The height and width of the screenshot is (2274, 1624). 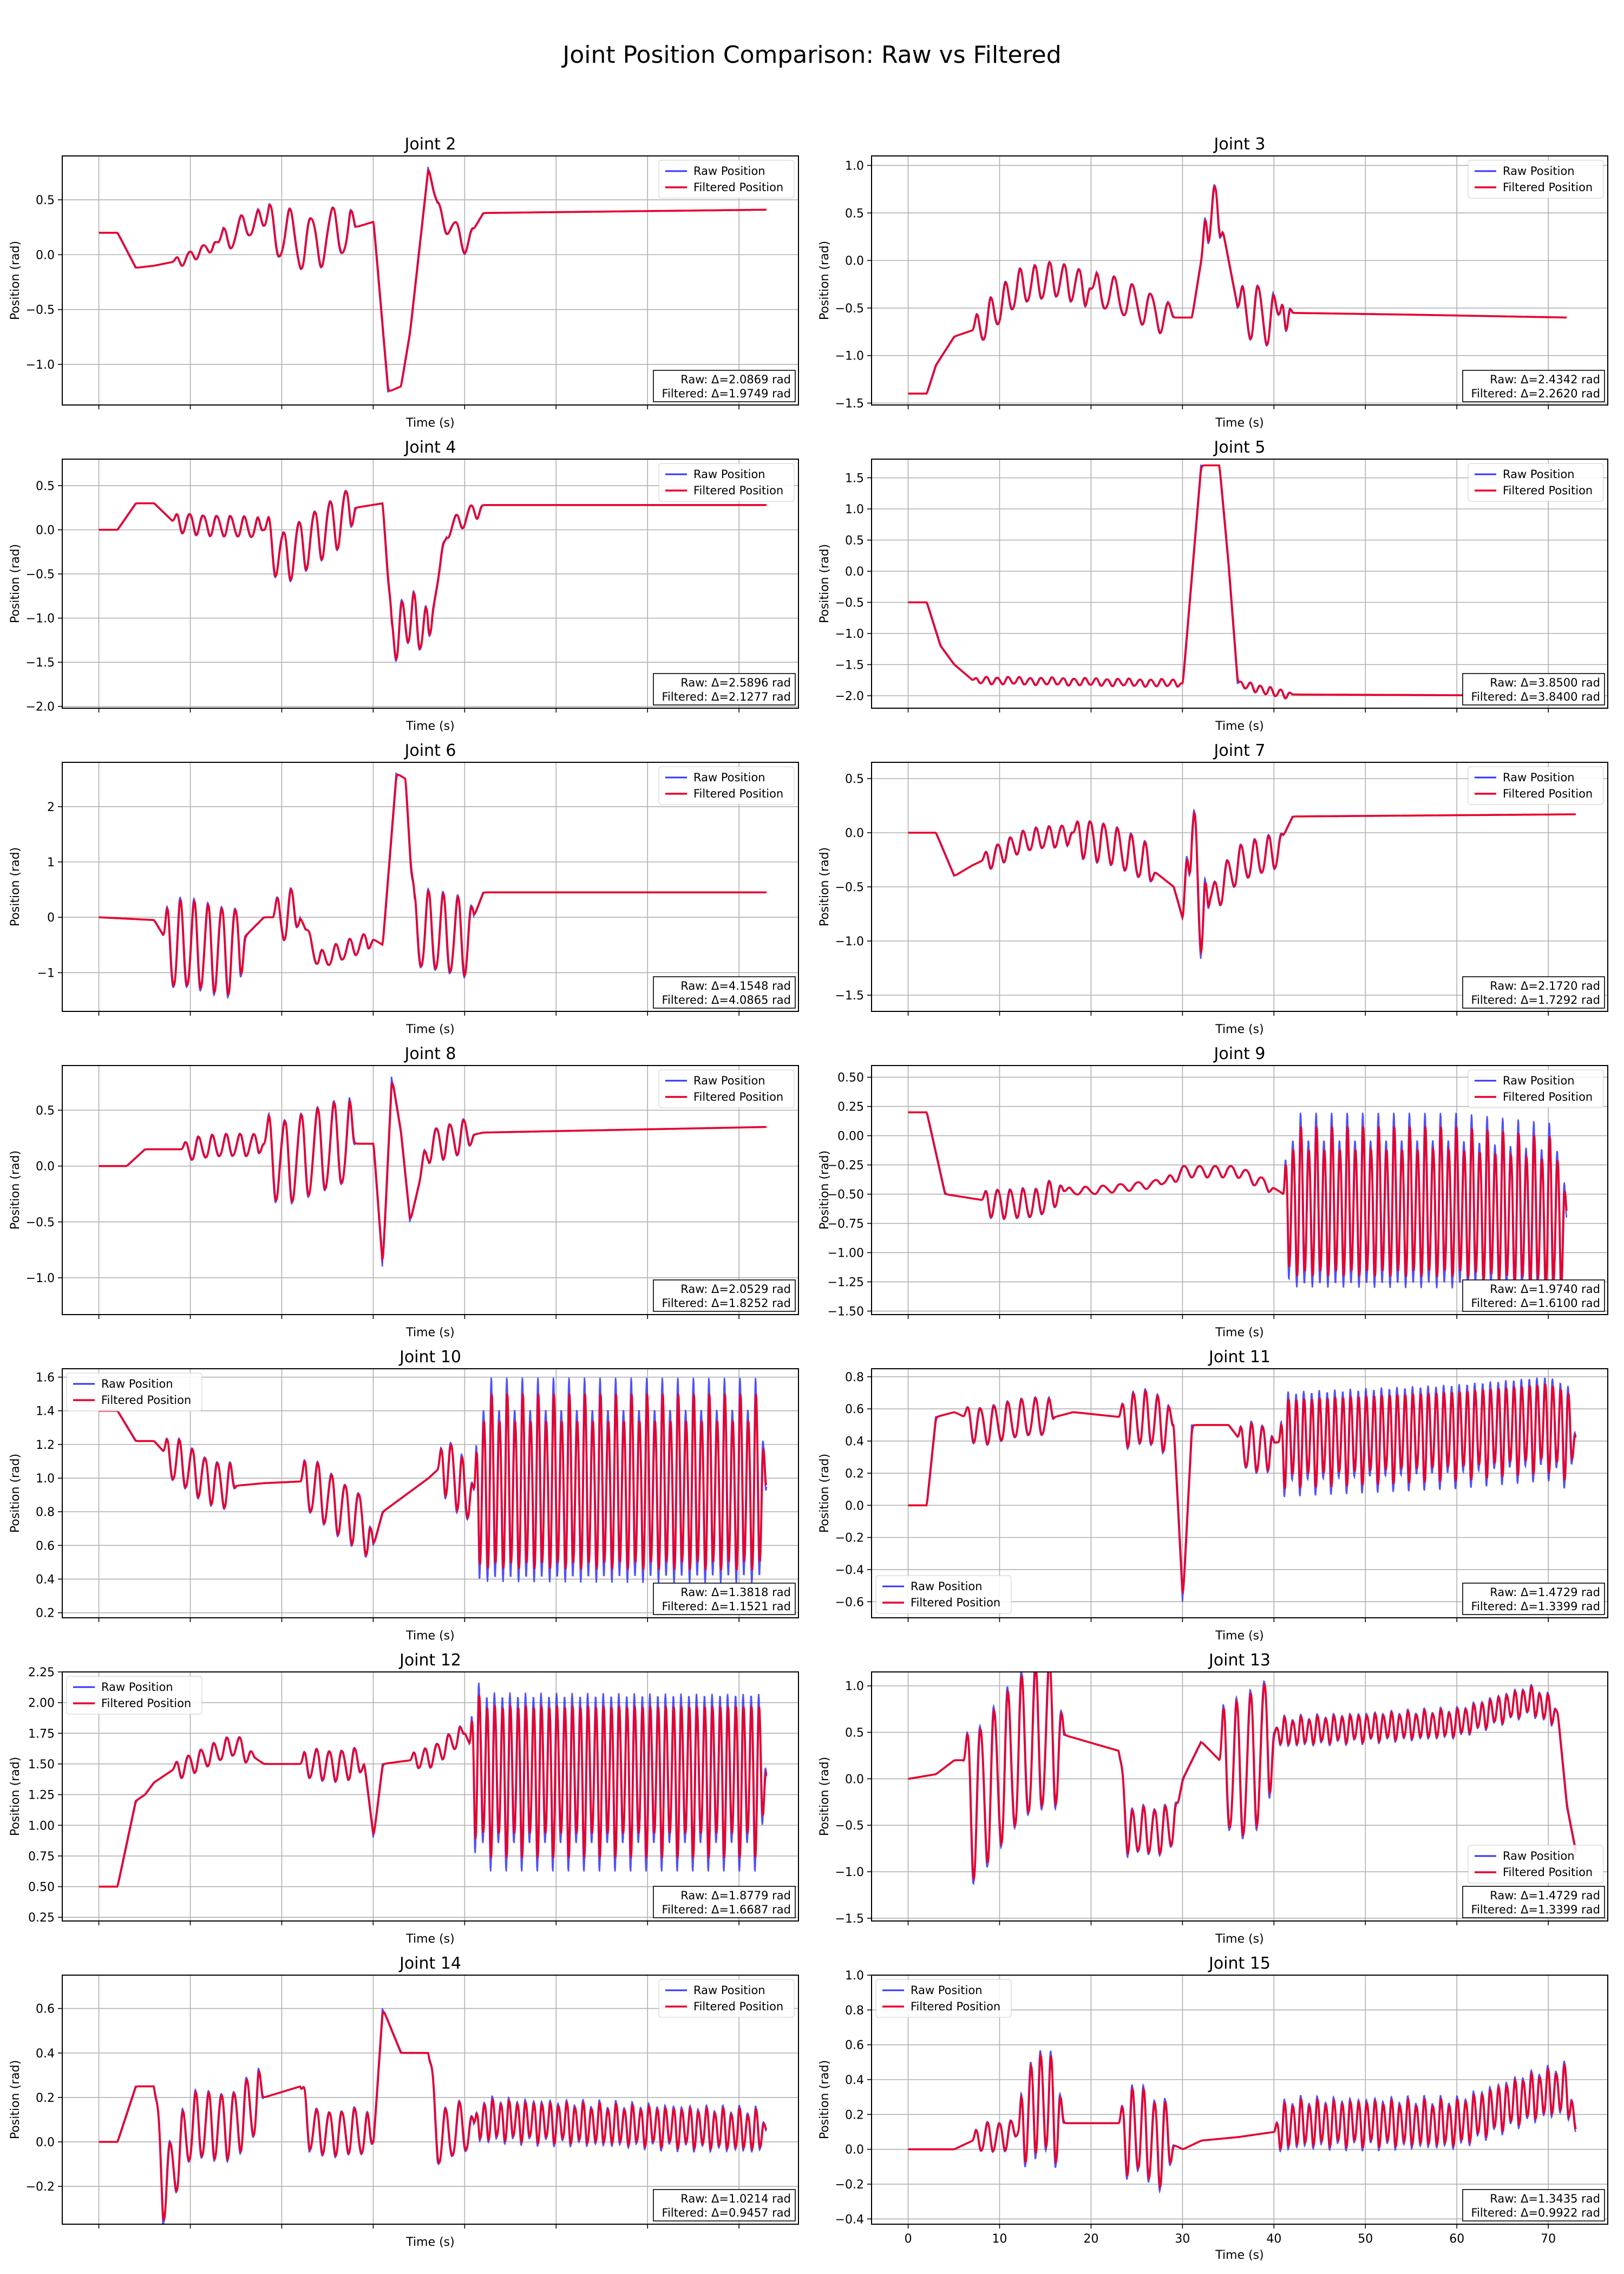 I want to click on y-tick-label: −0.50, so click(x=846, y=1195).